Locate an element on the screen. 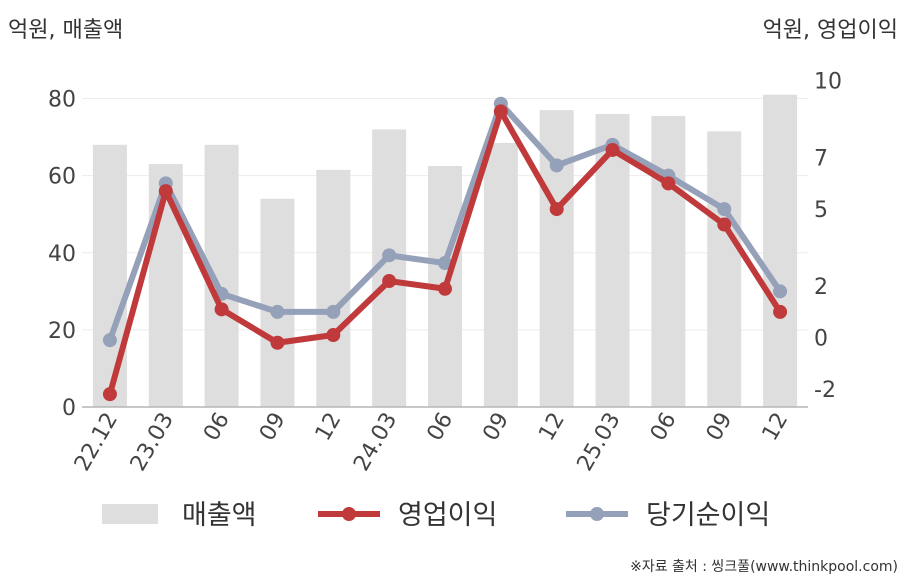  legend: 매출액 영업이익 당기순이익 is located at coordinates (436, 515).